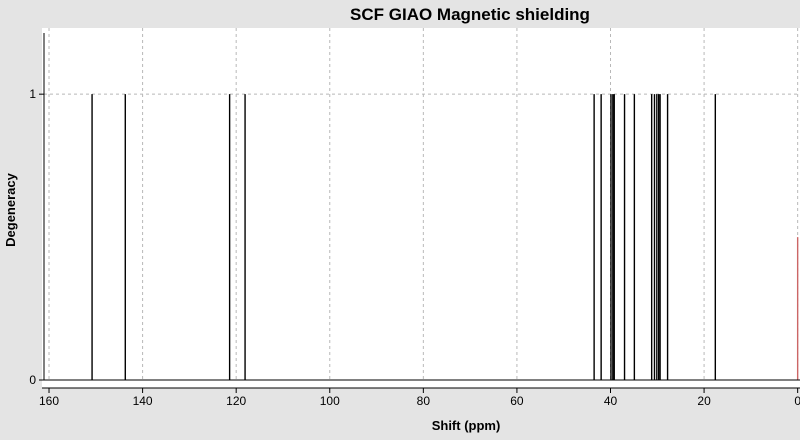 The height and width of the screenshot is (440, 800). I want to click on x-tick-label-5: 60, so click(517, 401).